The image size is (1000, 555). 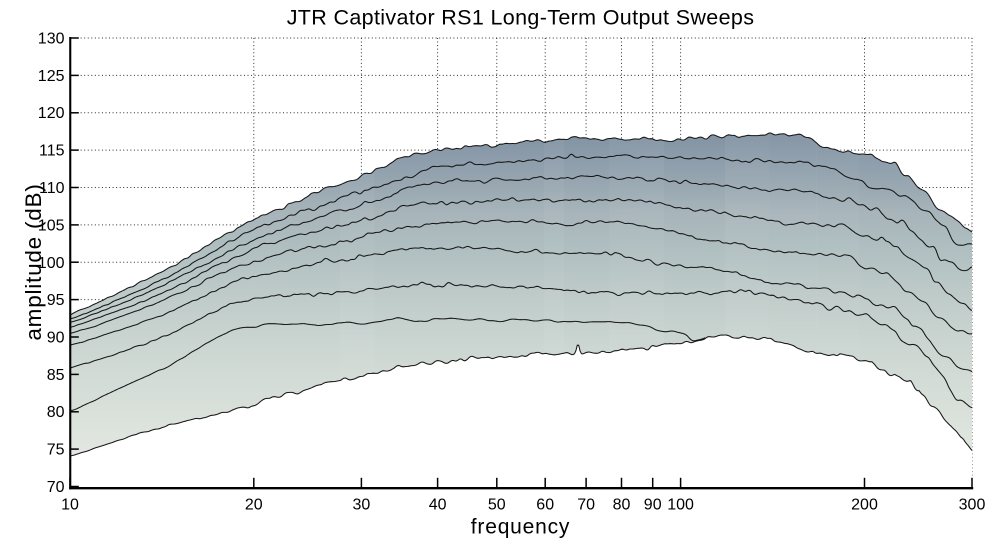 What do you see at coordinates (56, 450) in the screenshot?
I see `svg-text: 75` at bounding box center [56, 450].